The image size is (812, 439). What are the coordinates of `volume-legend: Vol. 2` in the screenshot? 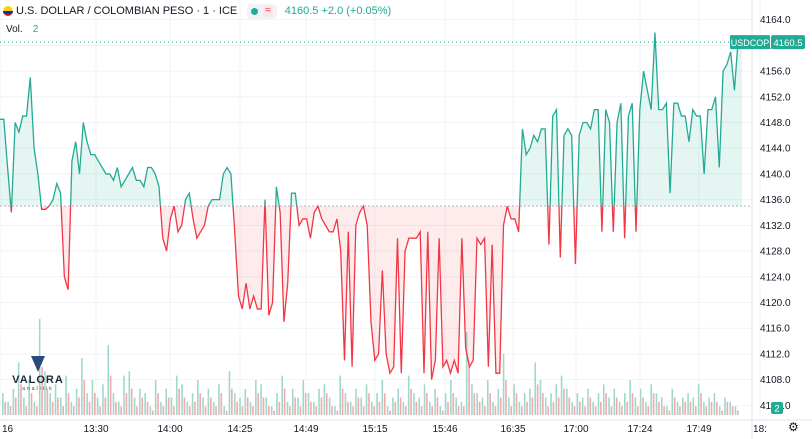 It's located at (22, 29).